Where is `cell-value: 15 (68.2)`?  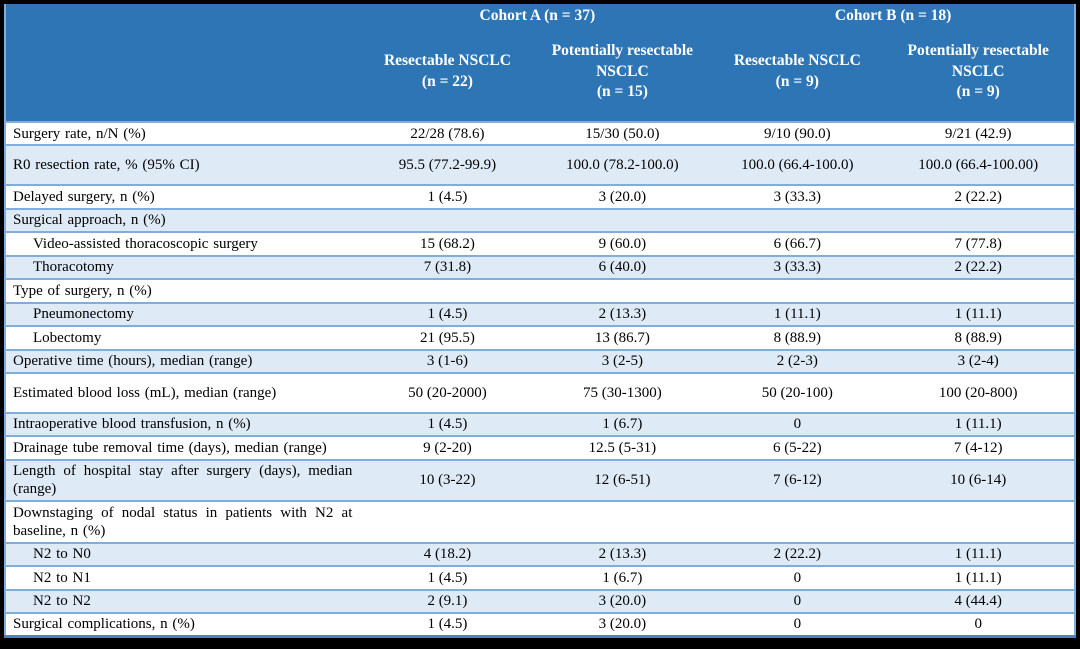
cell-value: 15 (68.2) is located at coordinates (447, 243).